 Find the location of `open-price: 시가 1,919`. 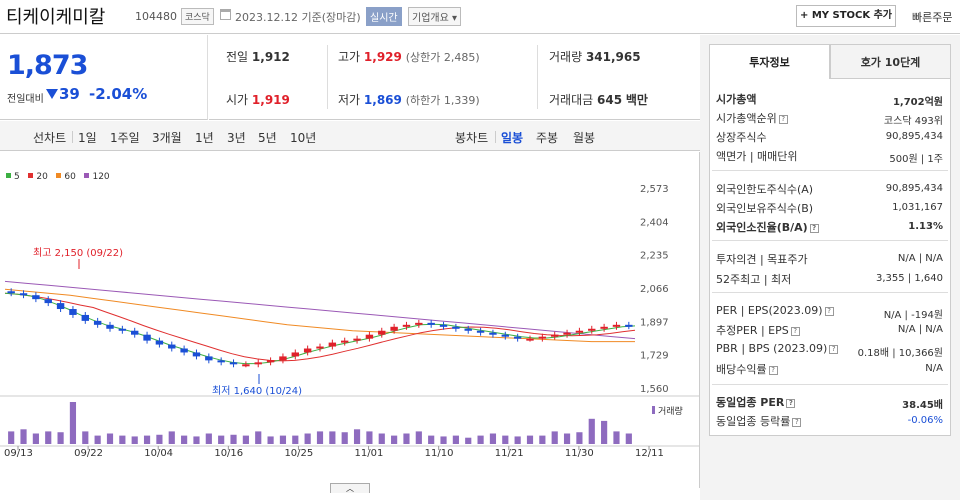

open-price: 시가 1,919 is located at coordinates (258, 99).